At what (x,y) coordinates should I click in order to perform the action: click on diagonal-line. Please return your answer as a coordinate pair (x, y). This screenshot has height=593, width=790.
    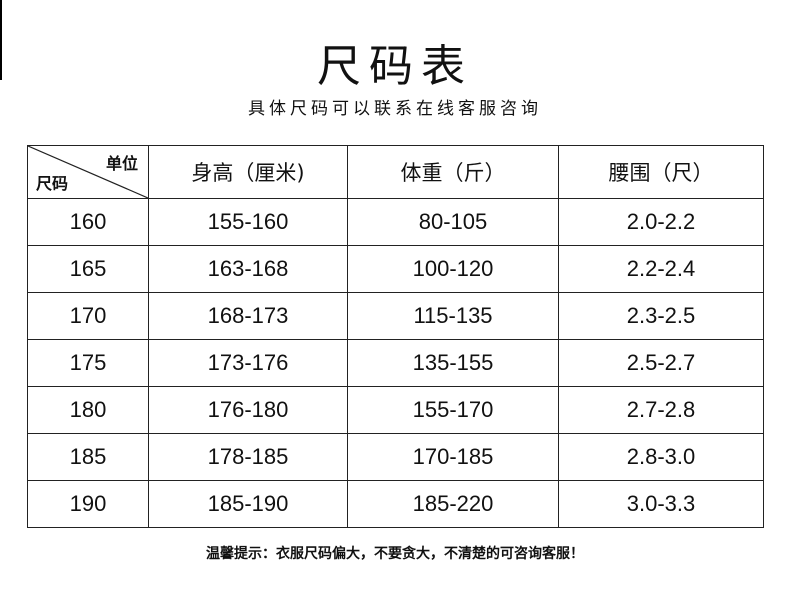
    Looking at the image, I should click on (88, 172).